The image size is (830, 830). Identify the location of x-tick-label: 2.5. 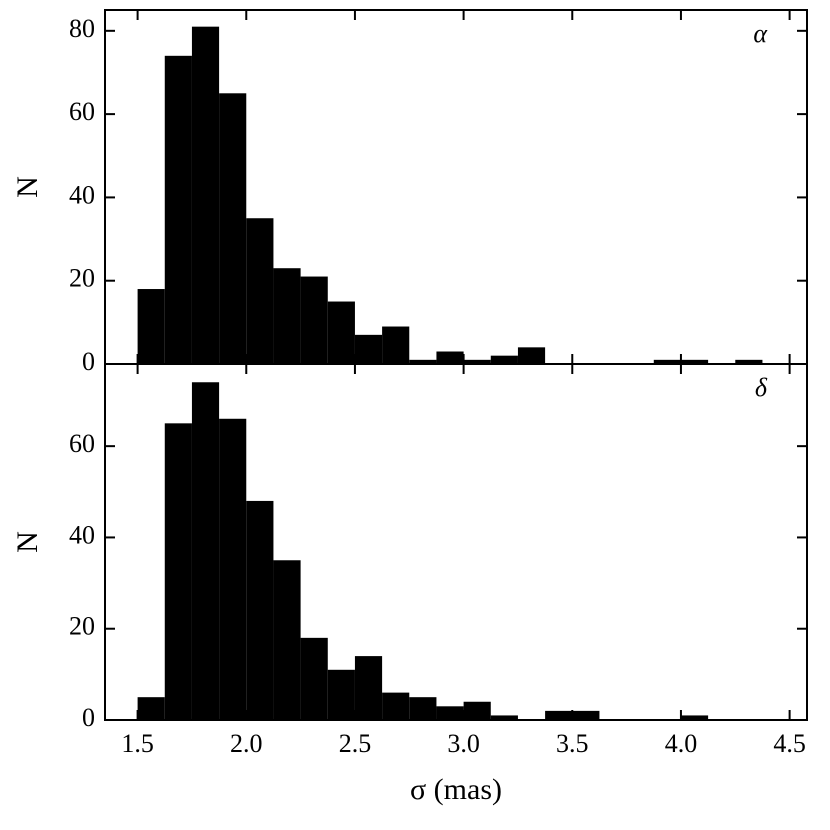
(355, 743).